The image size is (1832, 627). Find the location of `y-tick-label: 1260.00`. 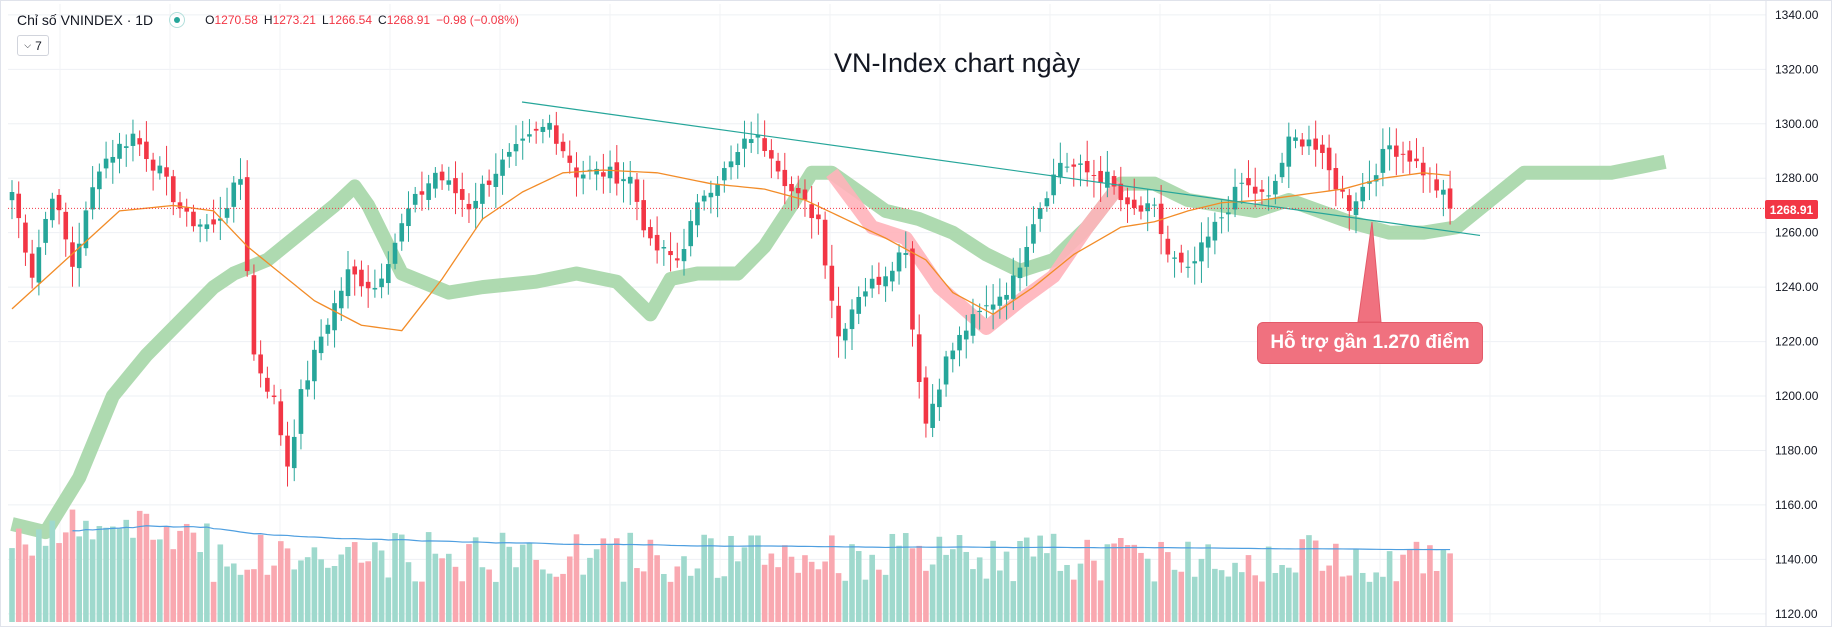

y-tick-label: 1260.00 is located at coordinates (1797, 233).